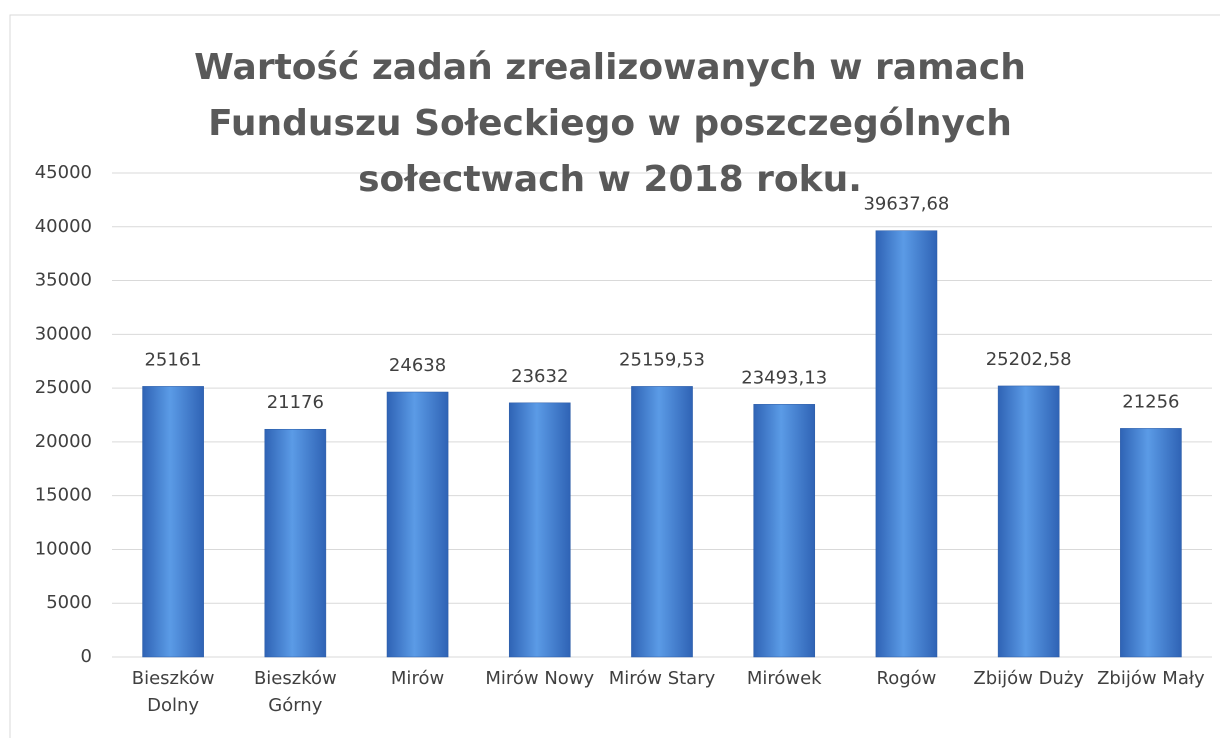  I want to click on value-label: 25161, so click(172, 359).